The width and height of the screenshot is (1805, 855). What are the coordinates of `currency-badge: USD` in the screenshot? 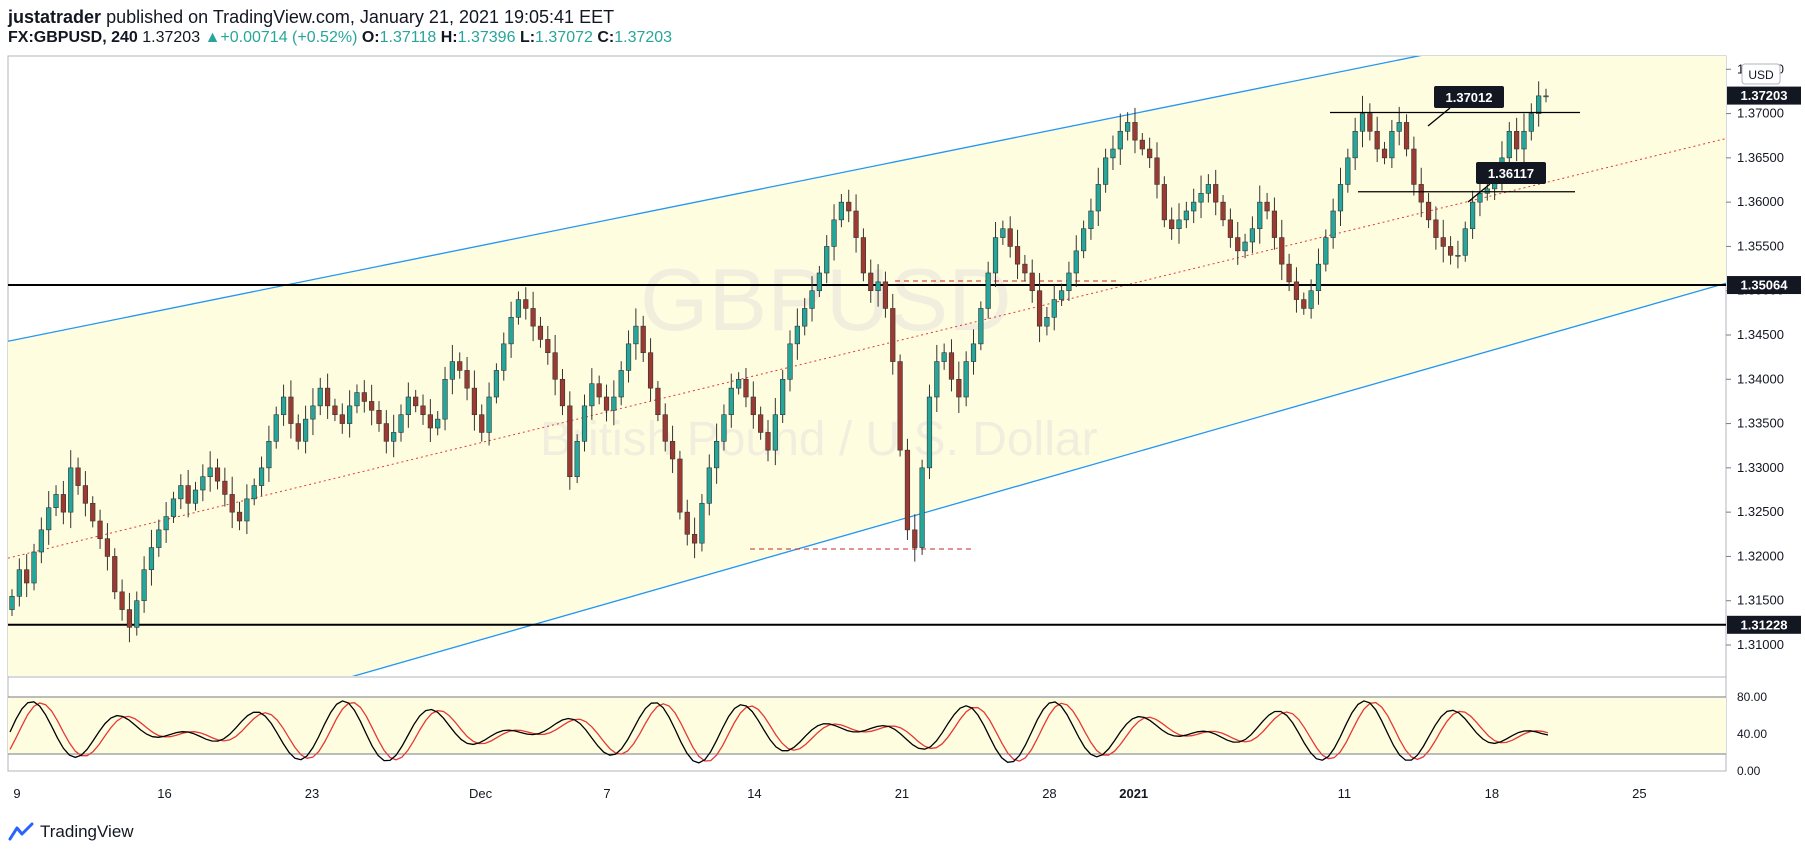 It's located at (1761, 74).